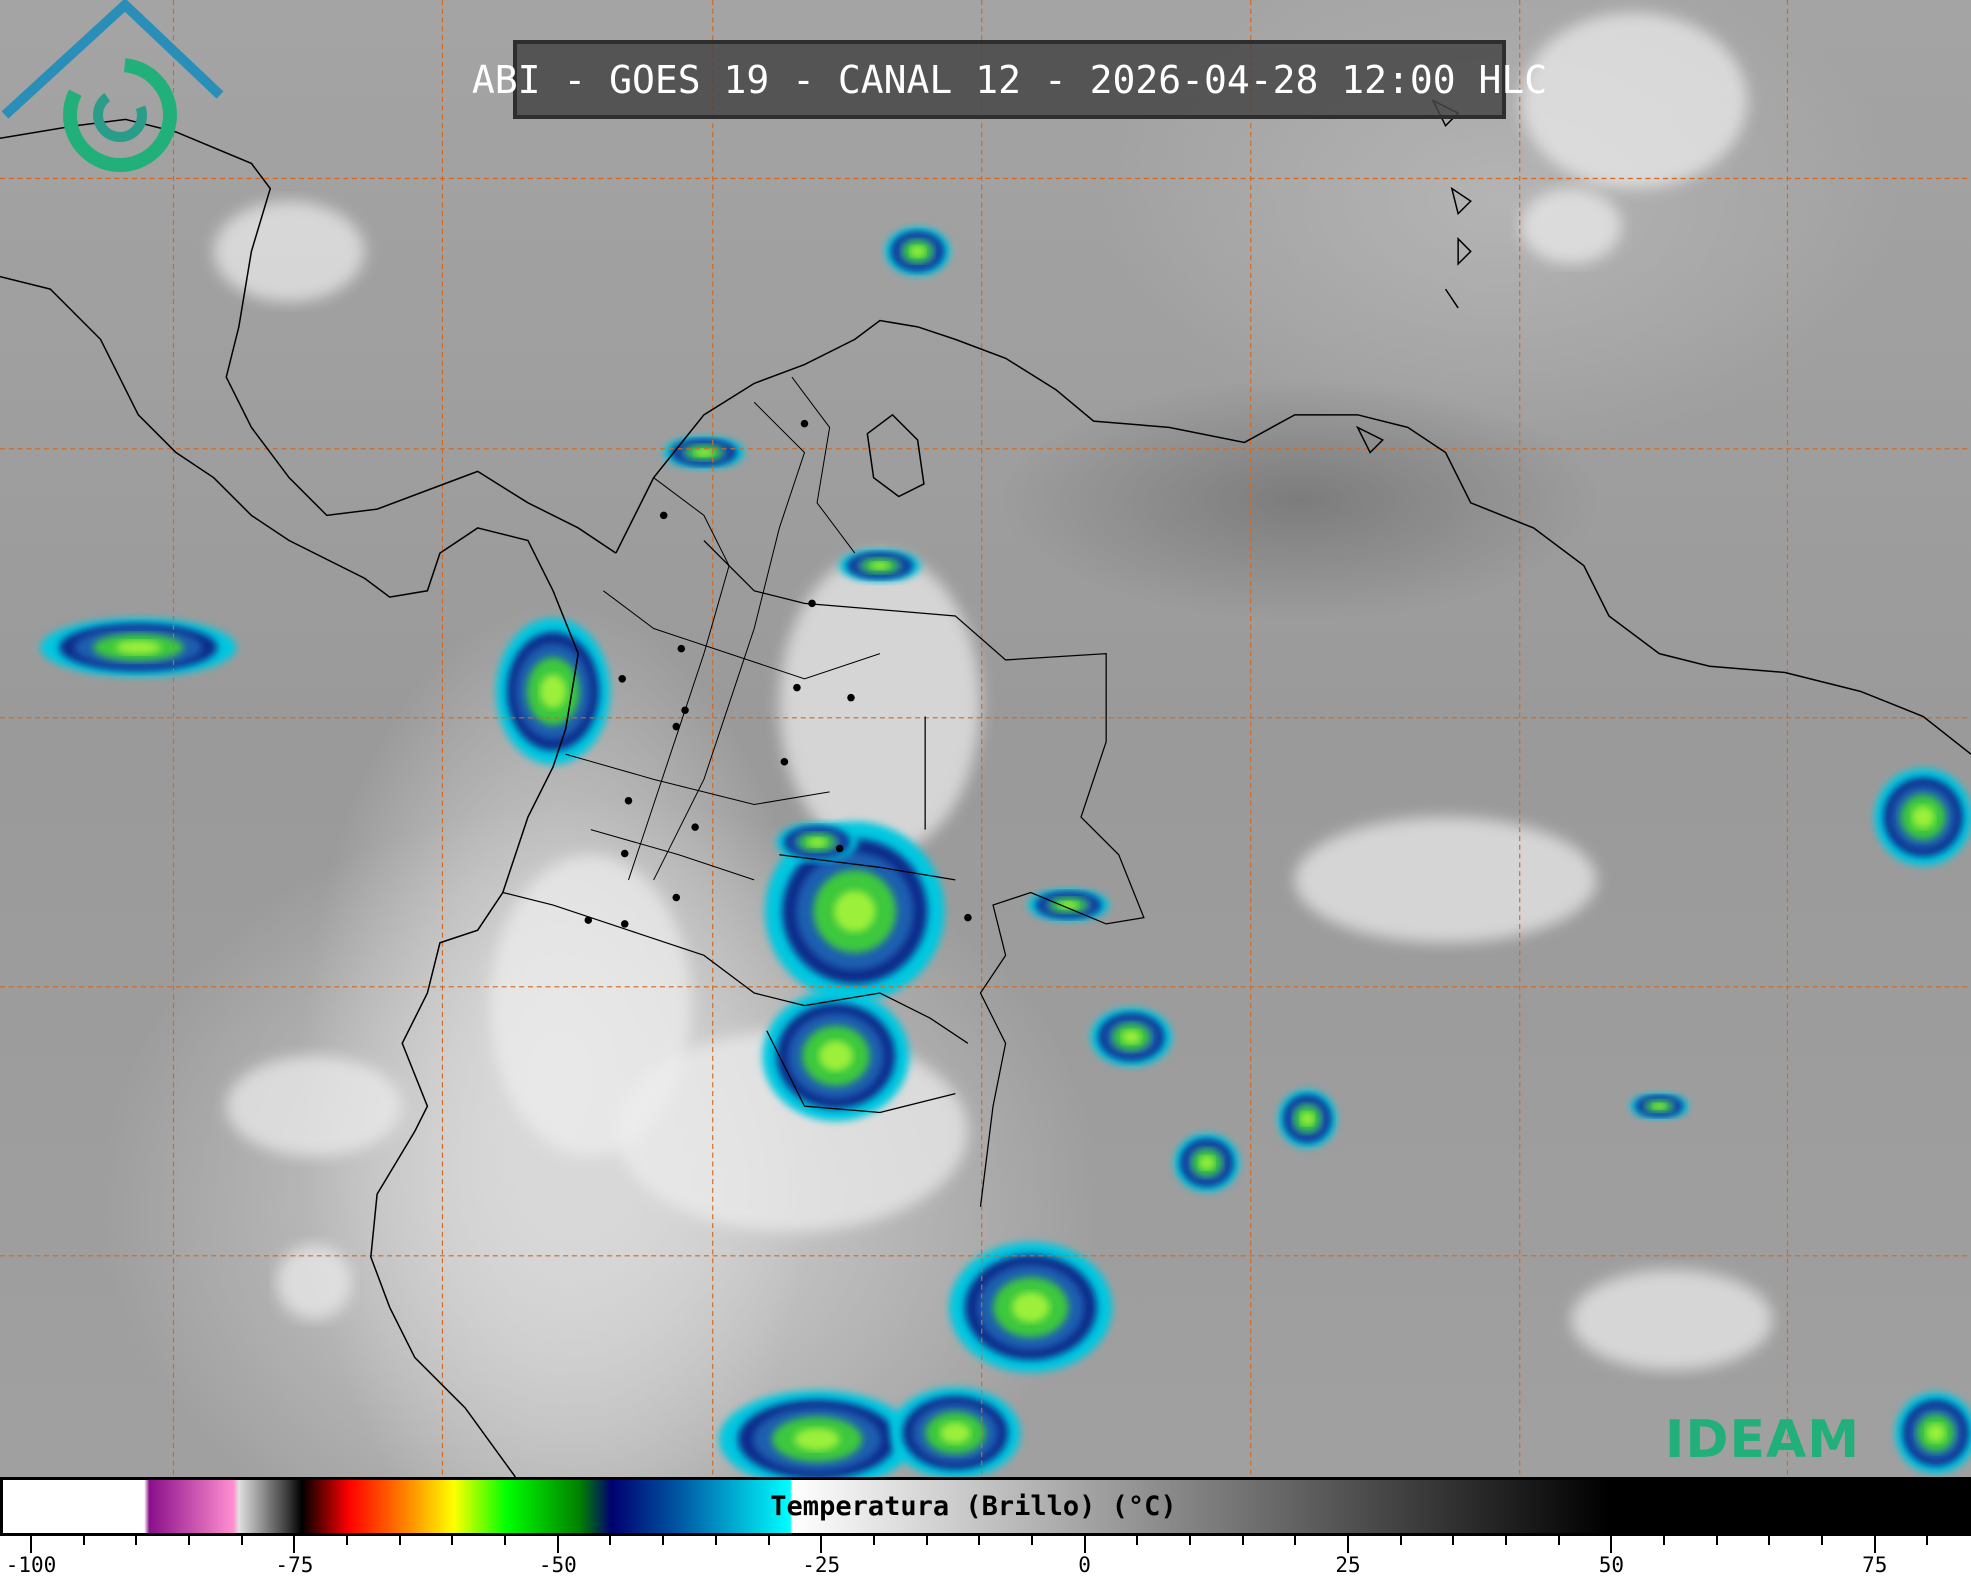 This screenshot has width=1971, height=1577. I want to click on colorbar, so click(985, 1506).